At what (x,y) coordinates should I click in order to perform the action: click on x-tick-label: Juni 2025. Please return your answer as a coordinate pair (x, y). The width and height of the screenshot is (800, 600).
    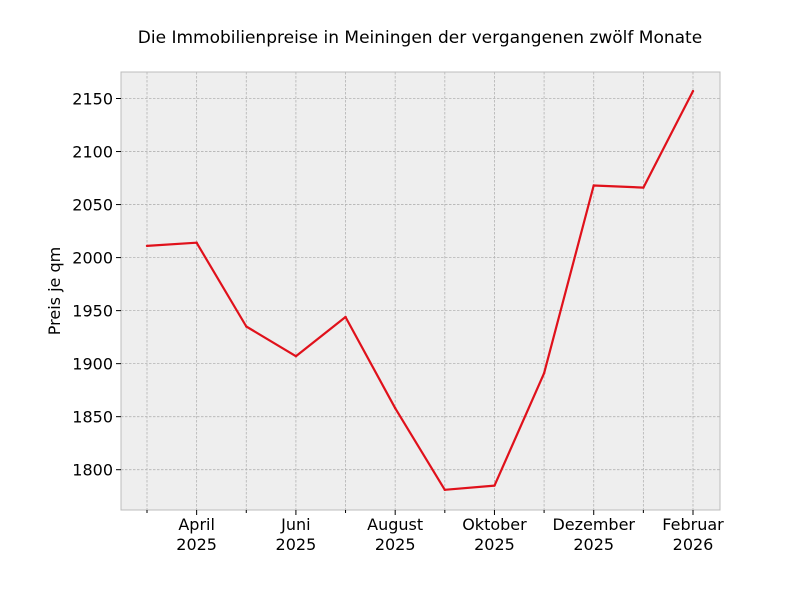
    Looking at the image, I should click on (296, 534).